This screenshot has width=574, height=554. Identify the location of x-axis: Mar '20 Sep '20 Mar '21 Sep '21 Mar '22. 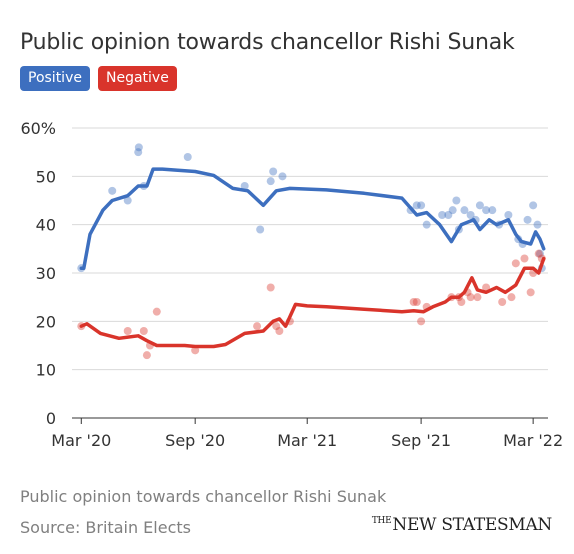
(307, 434).